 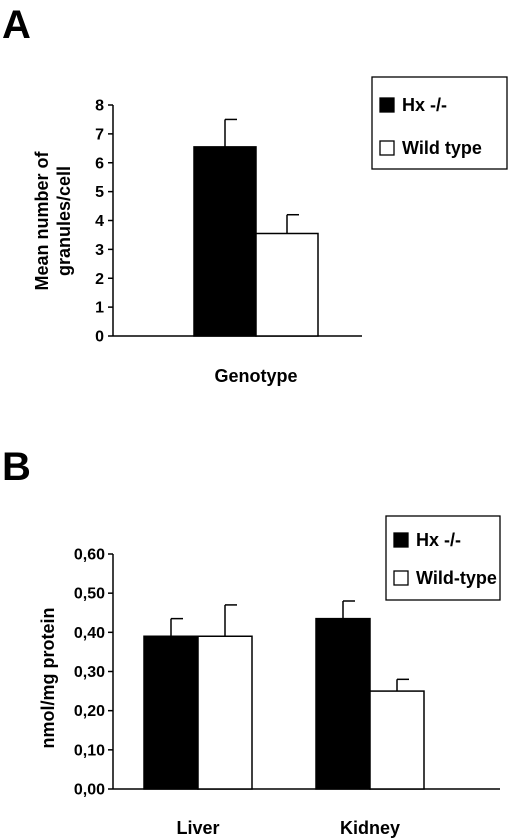 What do you see at coordinates (443, 558) in the screenshot?
I see `chart-b-legend` at bounding box center [443, 558].